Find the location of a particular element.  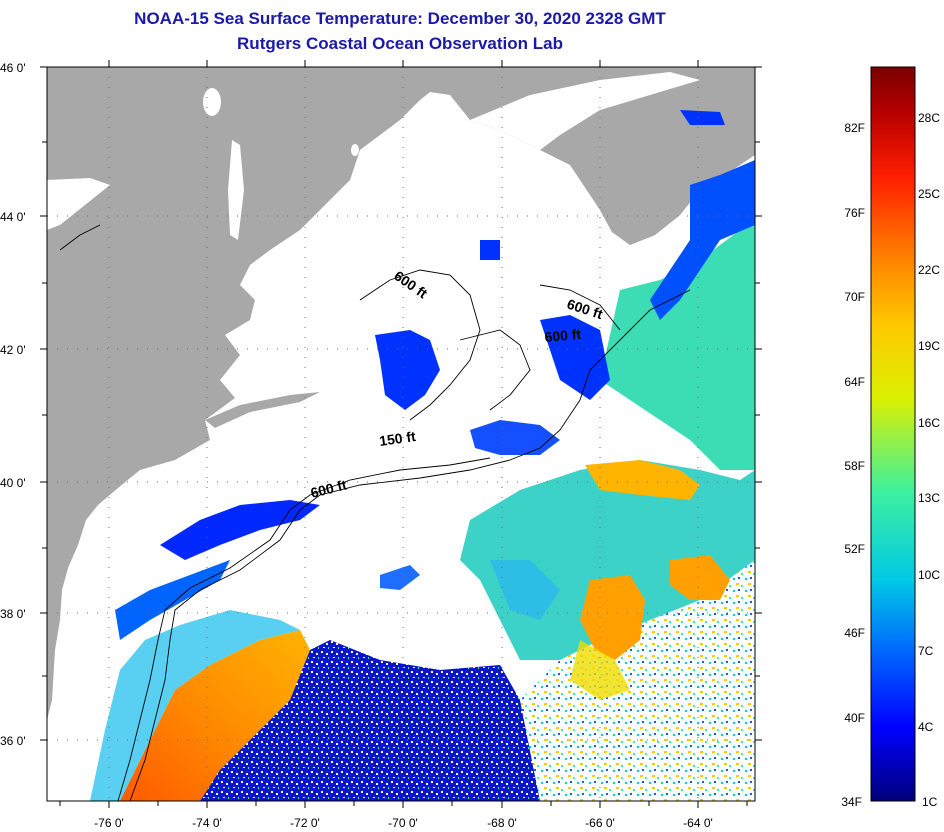

colorbar-f-label: 82F is located at coordinates (854, 128).